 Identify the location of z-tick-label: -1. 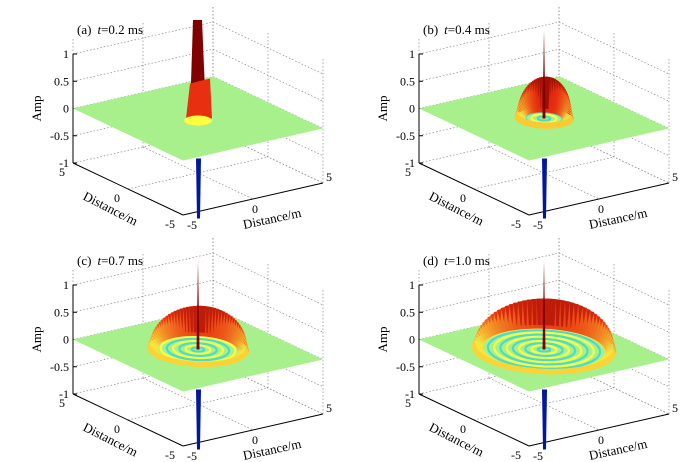
(410, 394).